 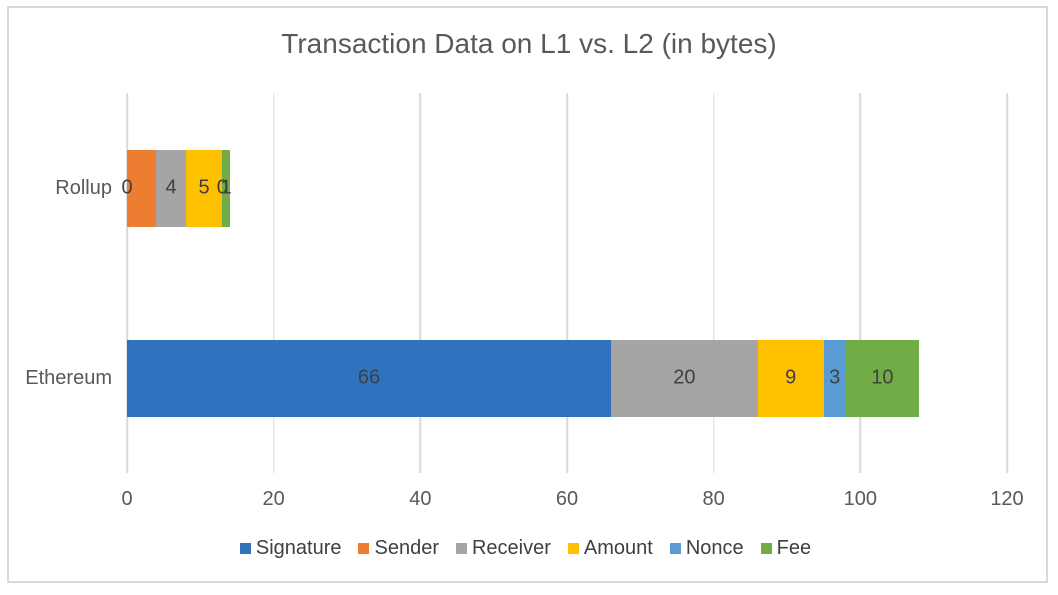 I want to click on chart-title: Transaction Data on L1 vs. L2 (in bytes), so click(x=529, y=43).